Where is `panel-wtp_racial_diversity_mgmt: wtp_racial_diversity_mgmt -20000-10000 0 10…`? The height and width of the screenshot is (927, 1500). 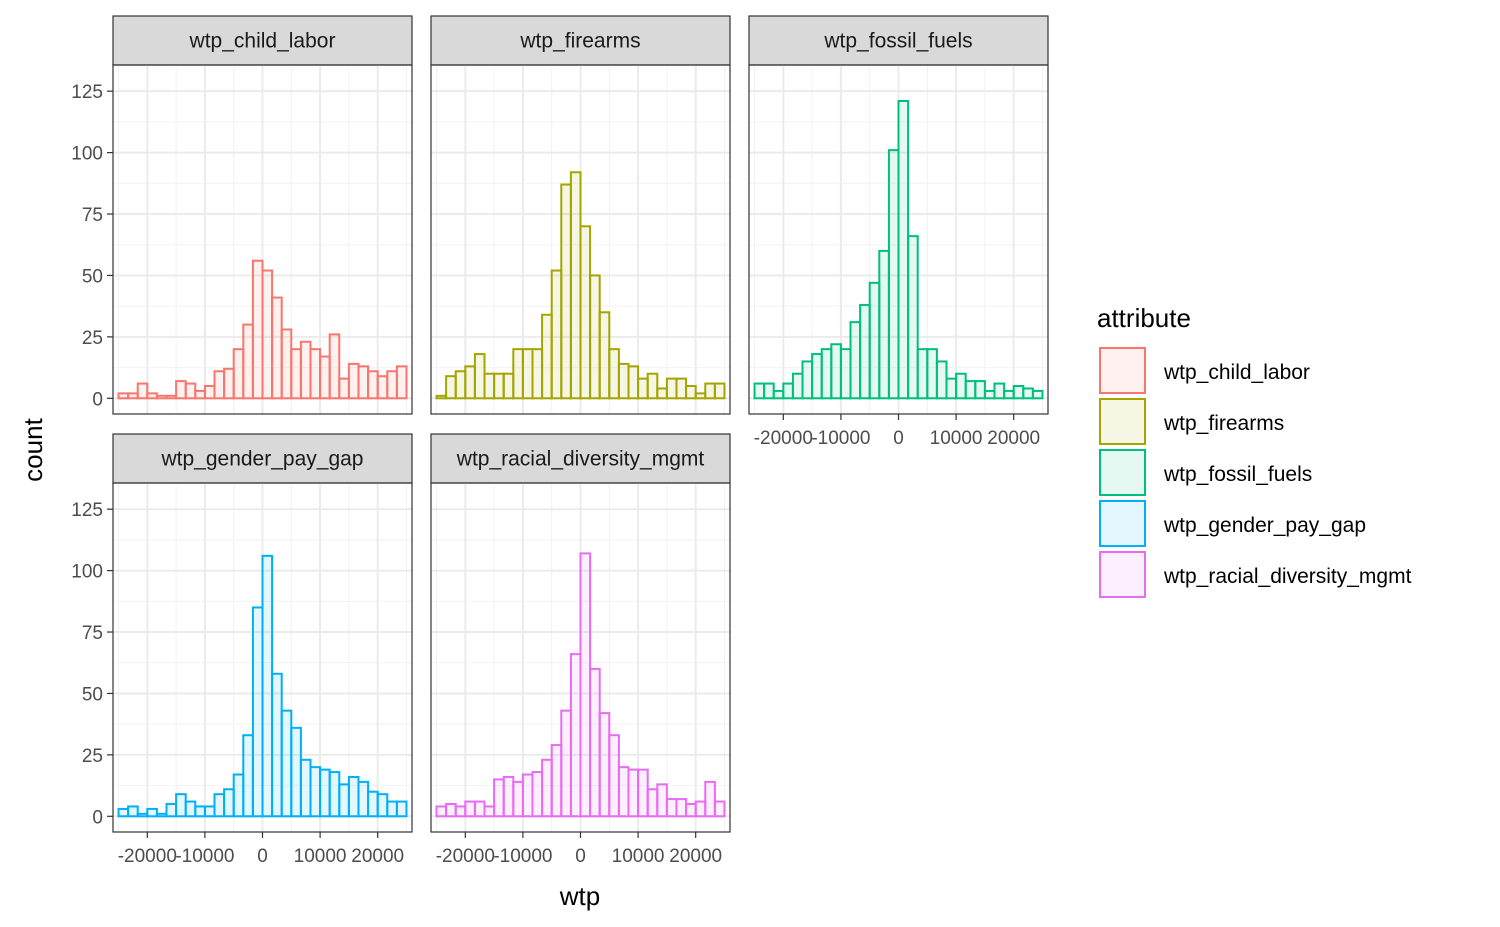
panel-wtp_racial_diversity_mgmt: wtp_racial_diversity_mgmt -20000-10000 0 10… is located at coordinates (580, 650).